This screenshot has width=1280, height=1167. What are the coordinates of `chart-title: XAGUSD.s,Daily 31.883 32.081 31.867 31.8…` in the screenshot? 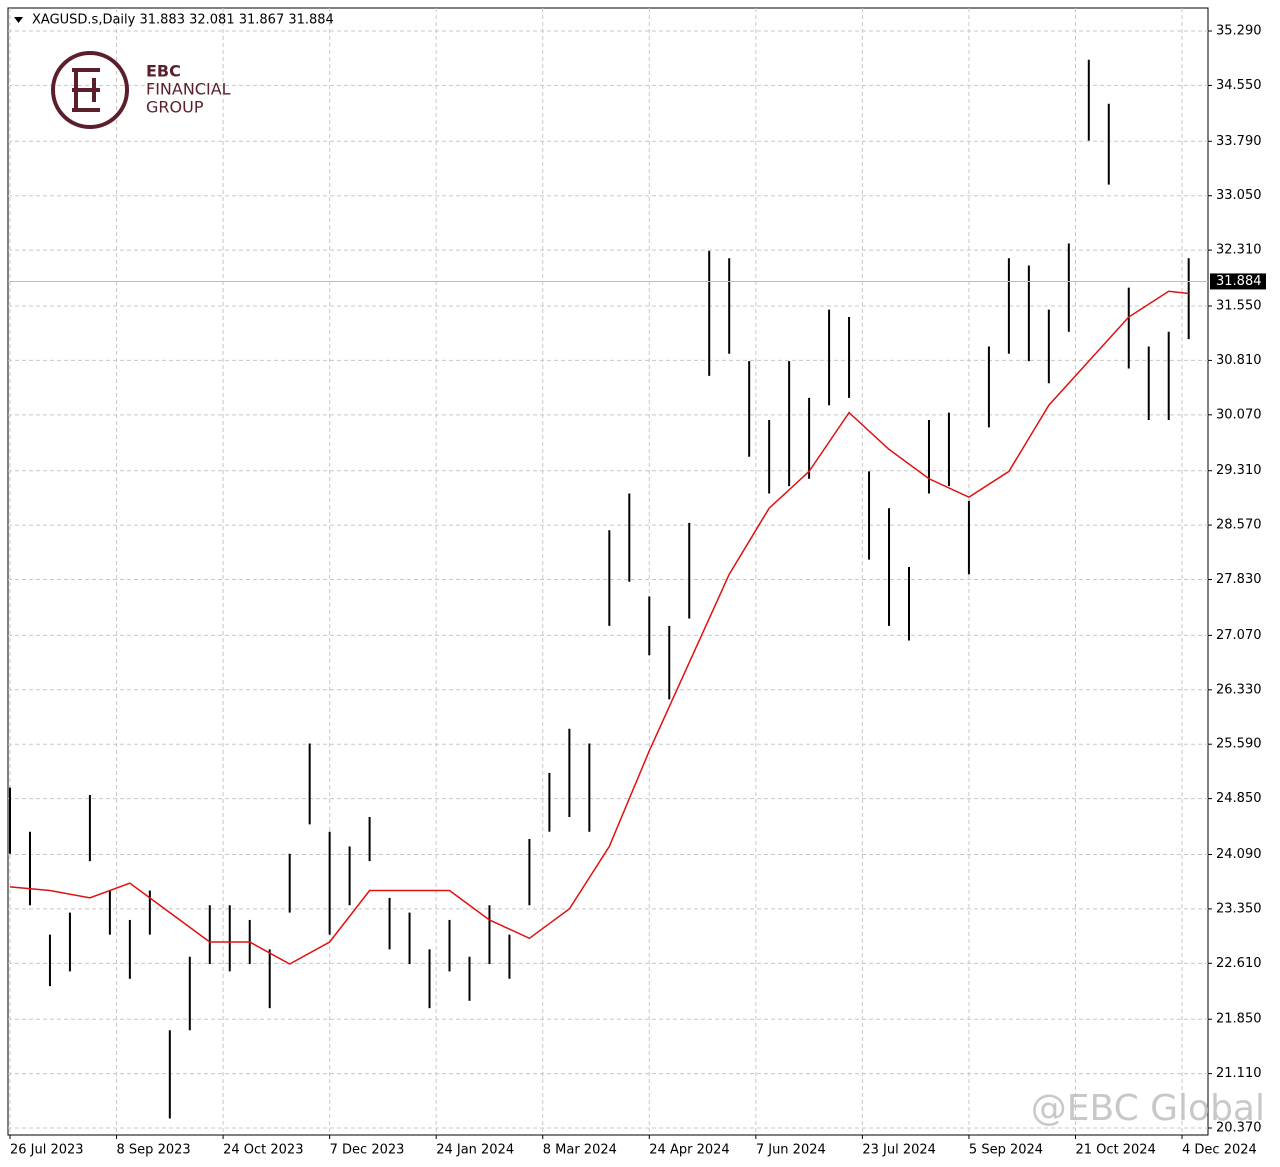 It's located at (183, 20).